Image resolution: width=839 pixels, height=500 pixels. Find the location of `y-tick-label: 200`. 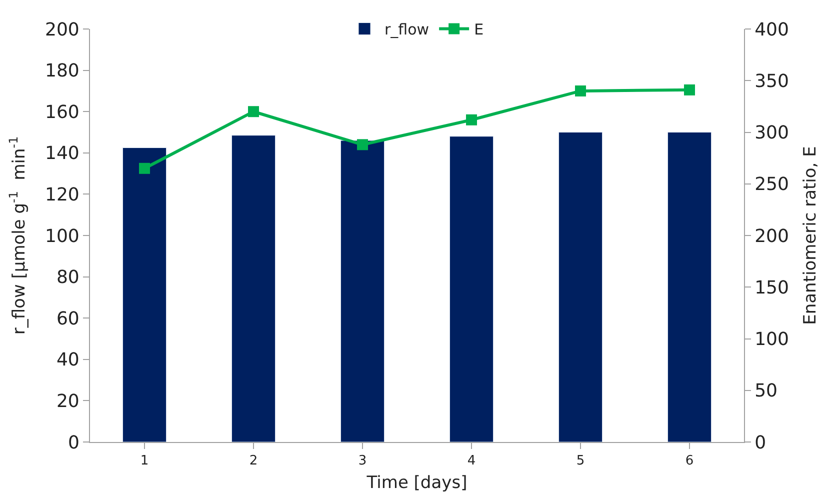

y-tick-label: 200 is located at coordinates (62, 29).